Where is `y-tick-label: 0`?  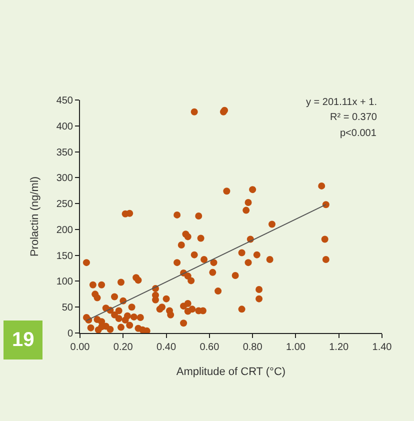 y-tick-label: 0 is located at coordinates (70, 334).